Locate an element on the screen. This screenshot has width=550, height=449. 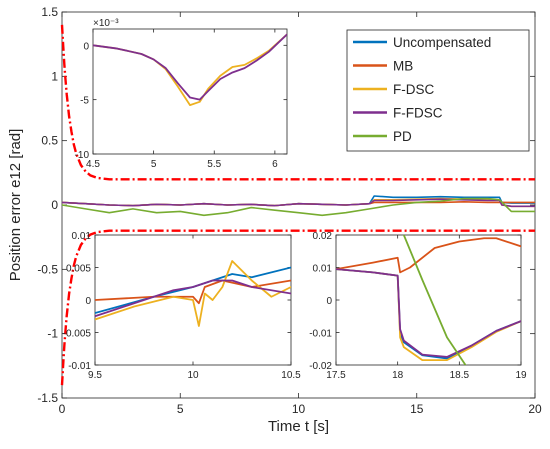
inset3-x-tick-label: 18 is located at coordinates (398, 375).